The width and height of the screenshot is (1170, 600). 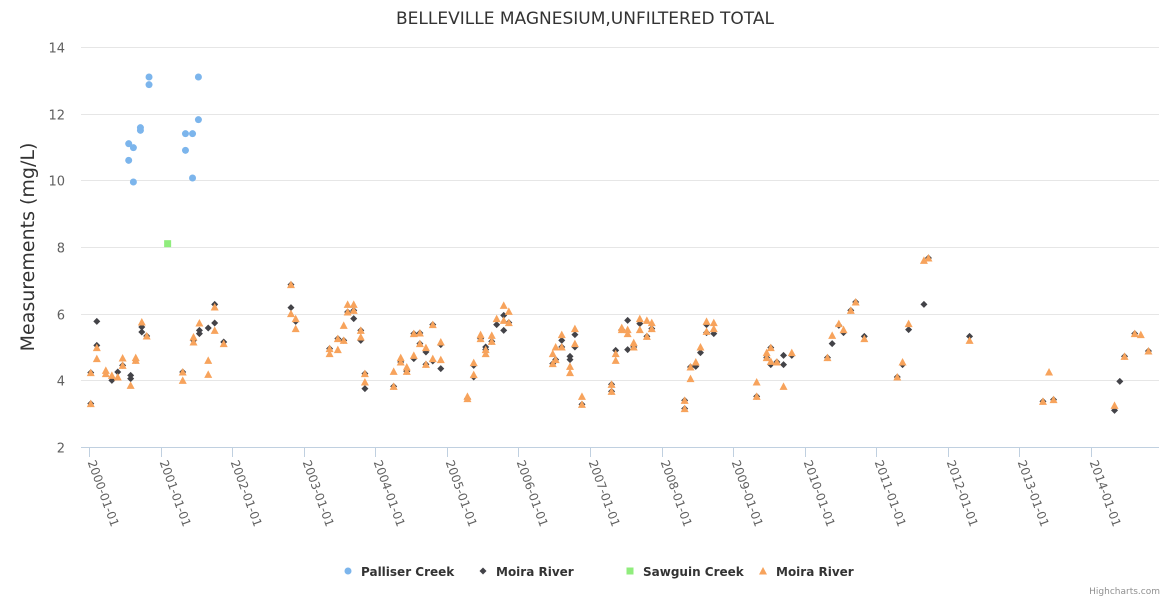 I want to click on legend-item: Palliser Creek, so click(x=400, y=572).